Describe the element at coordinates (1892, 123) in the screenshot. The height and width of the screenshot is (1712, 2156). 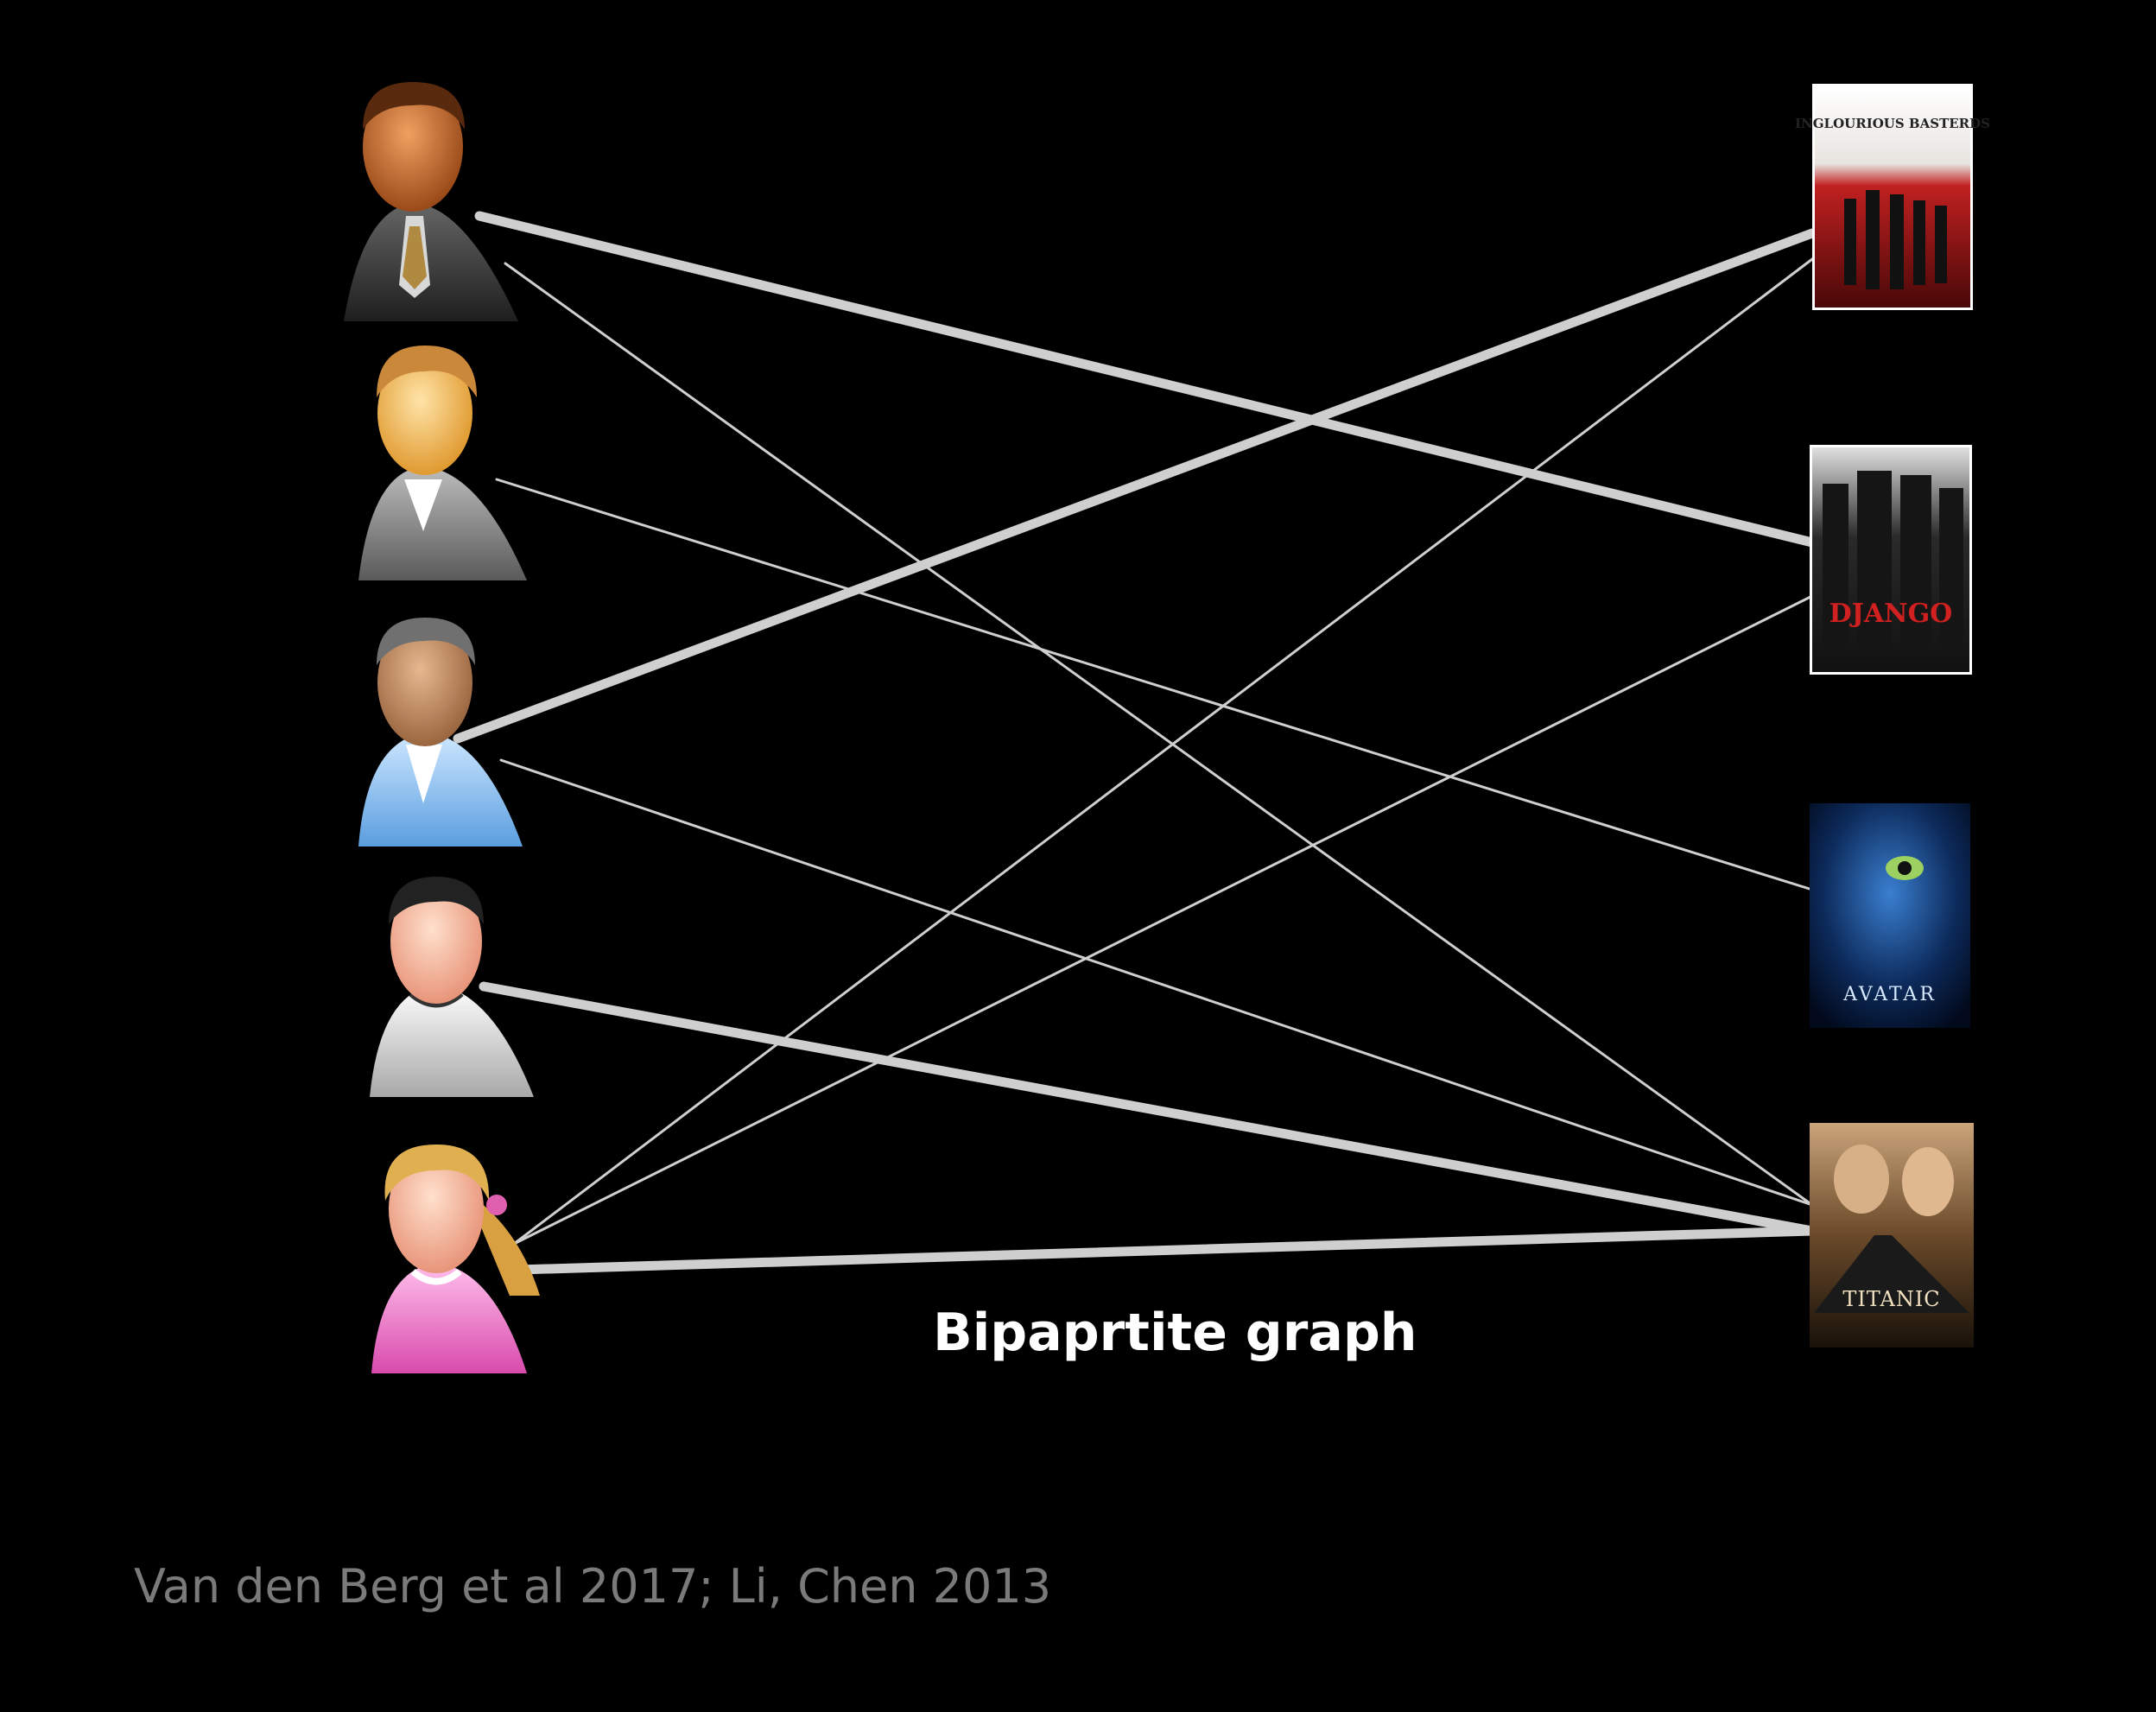
I see `poster-title: INGLOURIOUS BASTERDS` at that location.